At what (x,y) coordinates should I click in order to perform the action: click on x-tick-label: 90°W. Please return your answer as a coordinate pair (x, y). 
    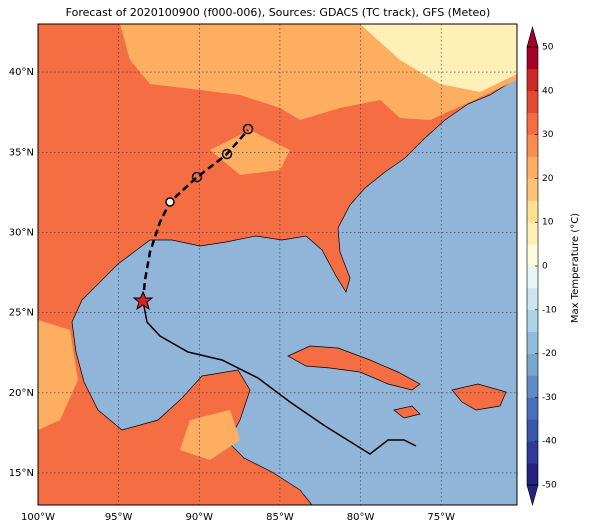
    Looking at the image, I should click on (199, 517).